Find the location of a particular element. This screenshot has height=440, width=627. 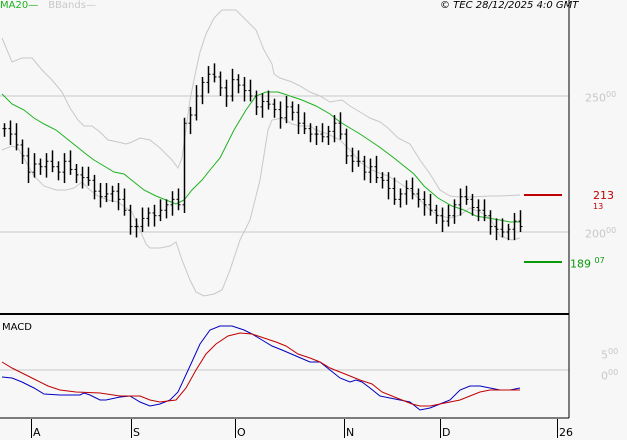

x-label-26: 26 is located at coordinates (566, 432).